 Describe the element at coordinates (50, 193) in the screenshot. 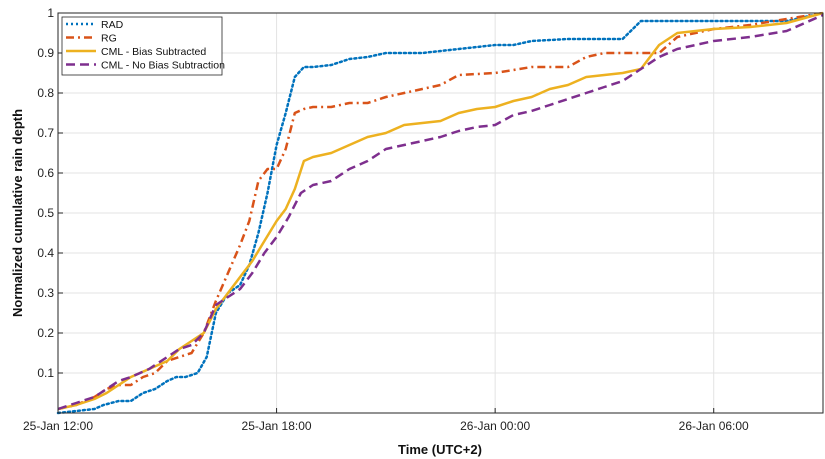

I see `y-axis-ticks: 0.1 0.2 0.3 0.4 0.5 0.6 0.7 0.8 0.9 1` at that location.